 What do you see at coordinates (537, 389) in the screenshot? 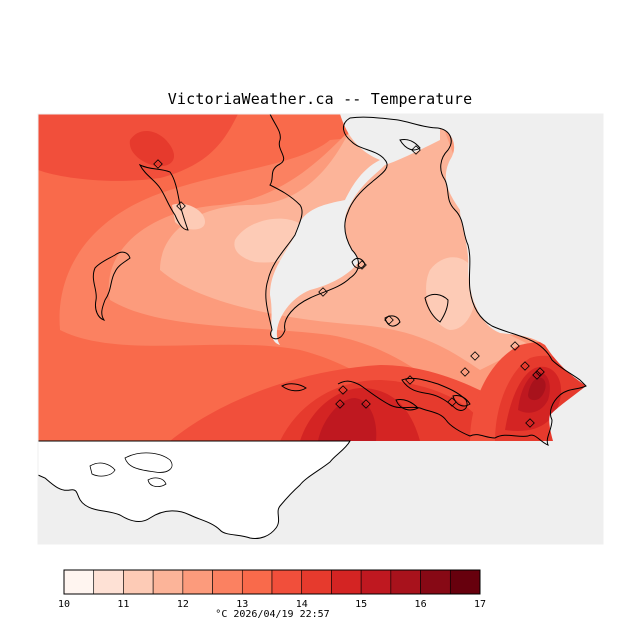
I see `band-15p5-16-se` at bounding box center [537, 389].